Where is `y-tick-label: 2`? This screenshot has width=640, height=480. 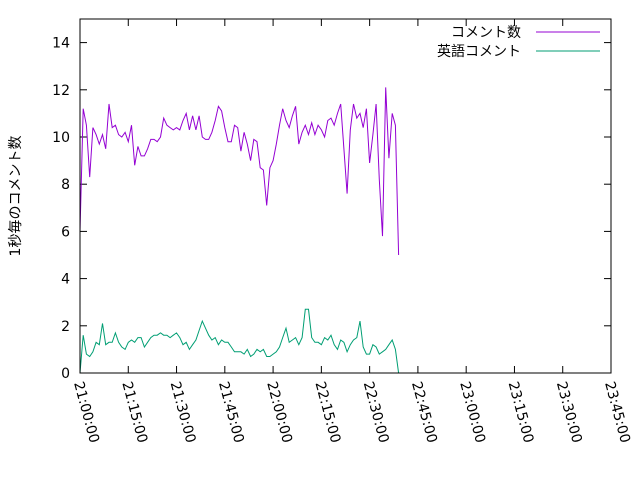 y-tick-label: 2 is located at coordinates (65, 327).